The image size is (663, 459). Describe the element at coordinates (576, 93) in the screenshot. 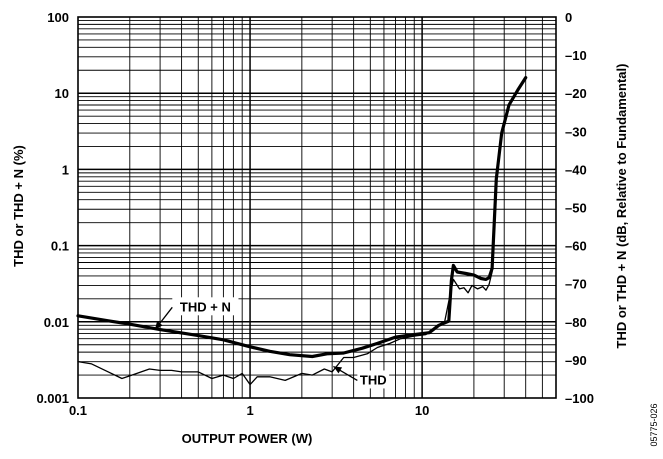

I see `y-right-tick-label: –20` at that location.